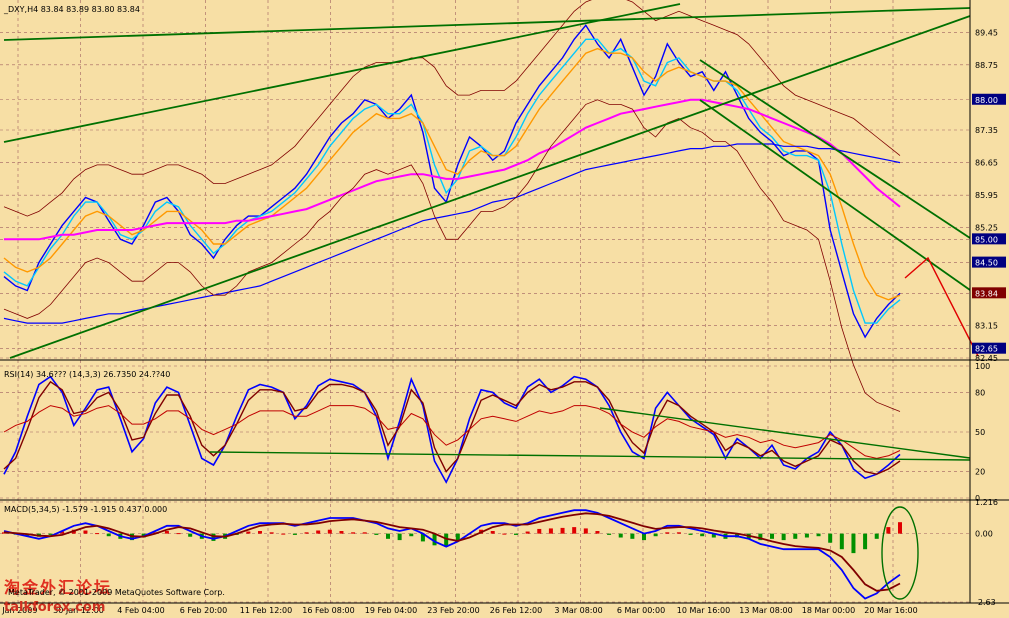 The height and width of the screenshot is (618, 1009). Describe the element at coordinates (328, 610) in the screenshot. I see `x-tick-label: 16 Feb 08:00` at that location.